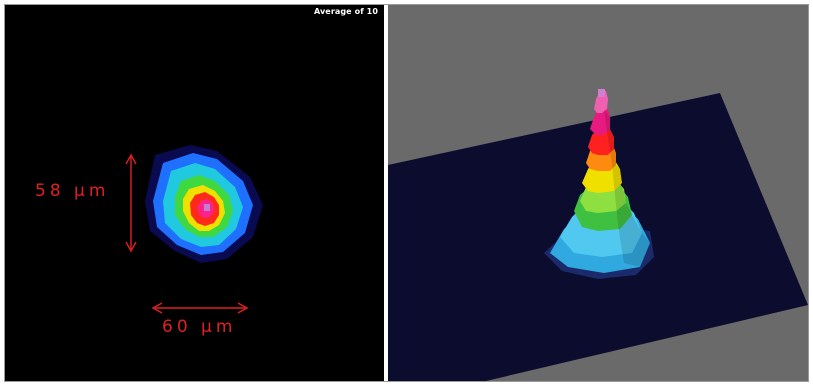  Describe the element at coordinates (131, 203) in the screenshot. I see `vertical-dimension-arrow` at that location.